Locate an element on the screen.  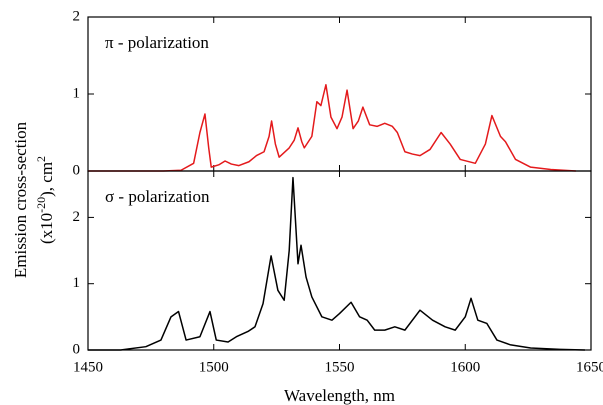
annotation: π - polarization is located at coordinates (157, 42).